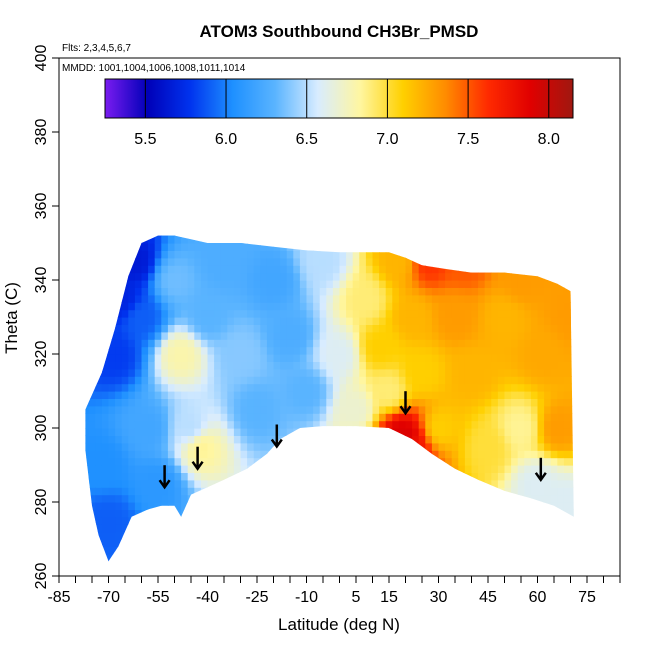 The height and width of the screenshot is (650, 650). I want to click on colorbar-tick-label: 7.0, so click(387, 139).